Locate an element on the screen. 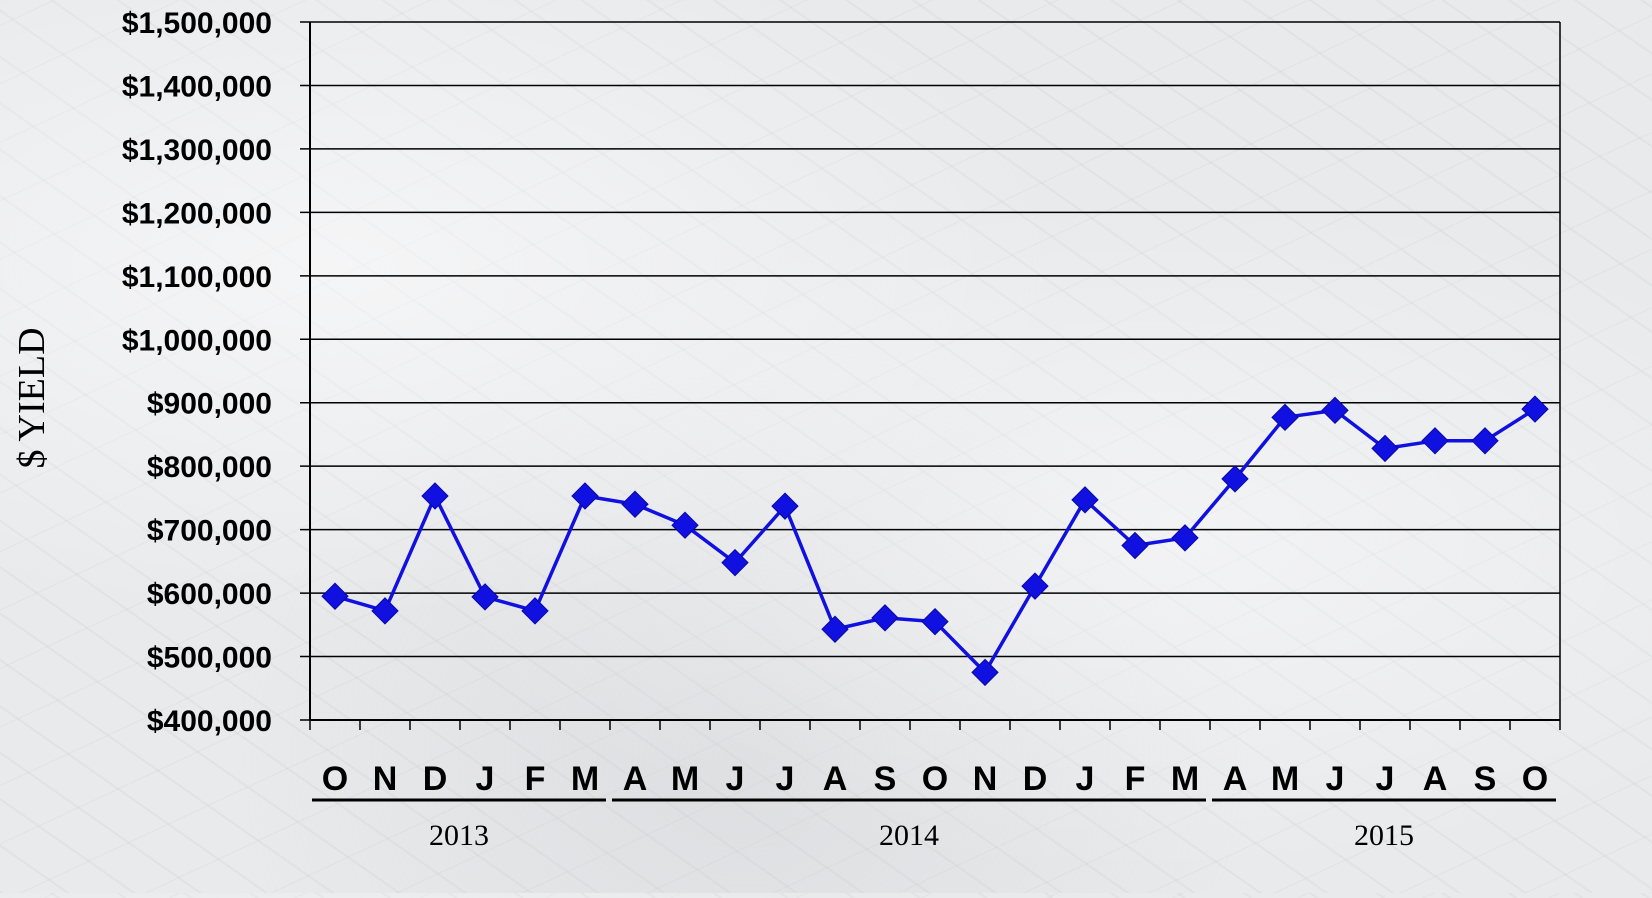 The height and width of the screenshot is (898, 1652). y-tick-label: $1,400,000 is located at coordinates (197, 86).